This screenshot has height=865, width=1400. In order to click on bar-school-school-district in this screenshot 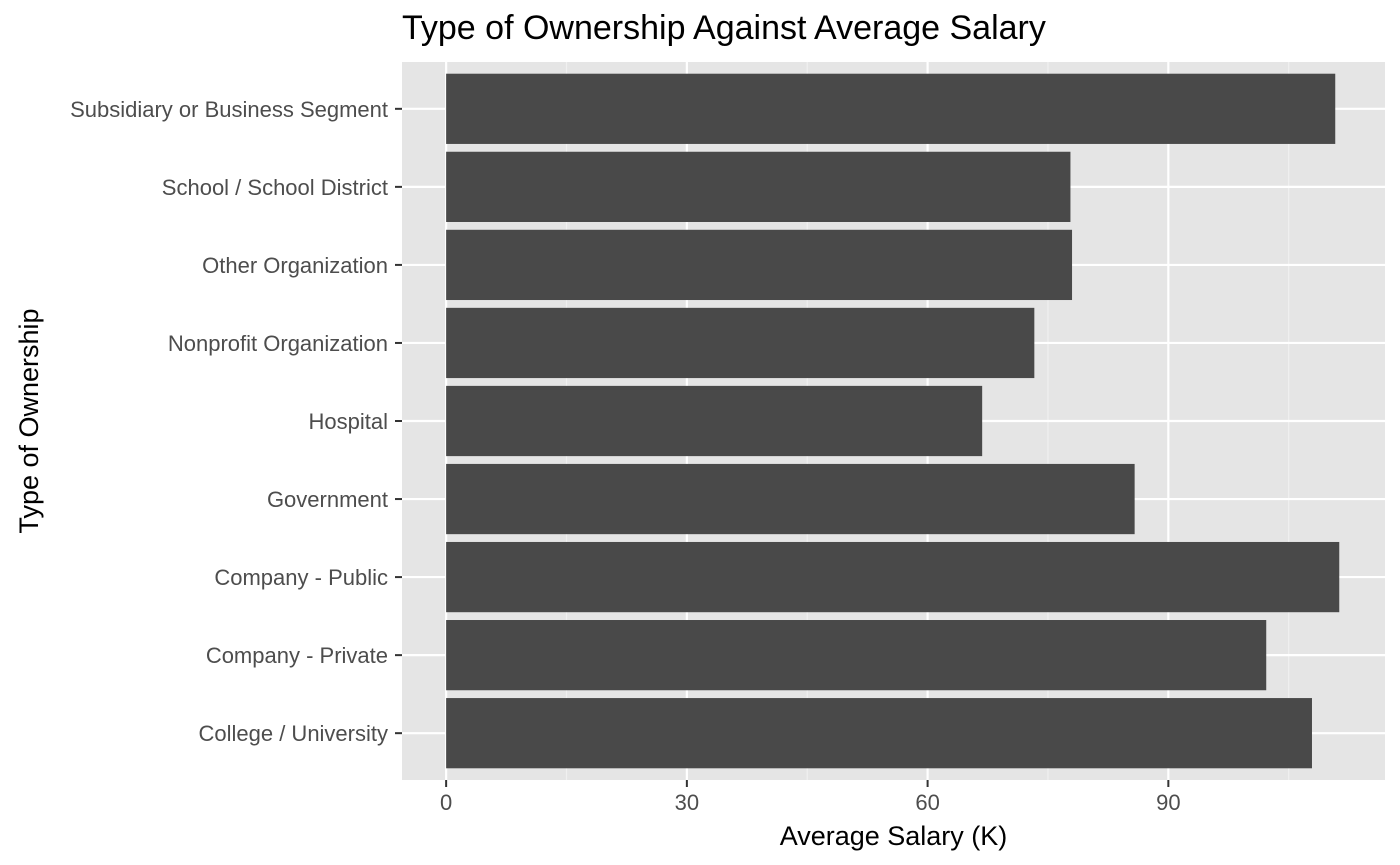, I will do `click(758, 186)`.